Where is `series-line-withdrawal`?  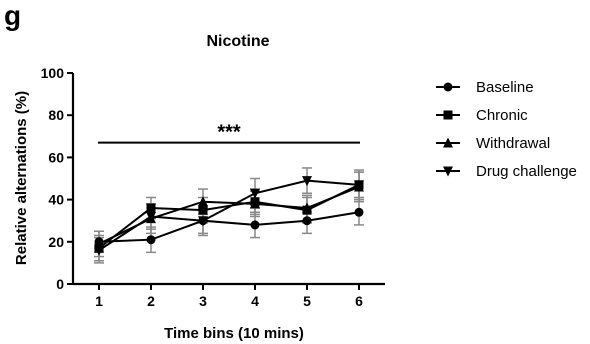 series-line-withdrawal is located at coordinates (229, 215).